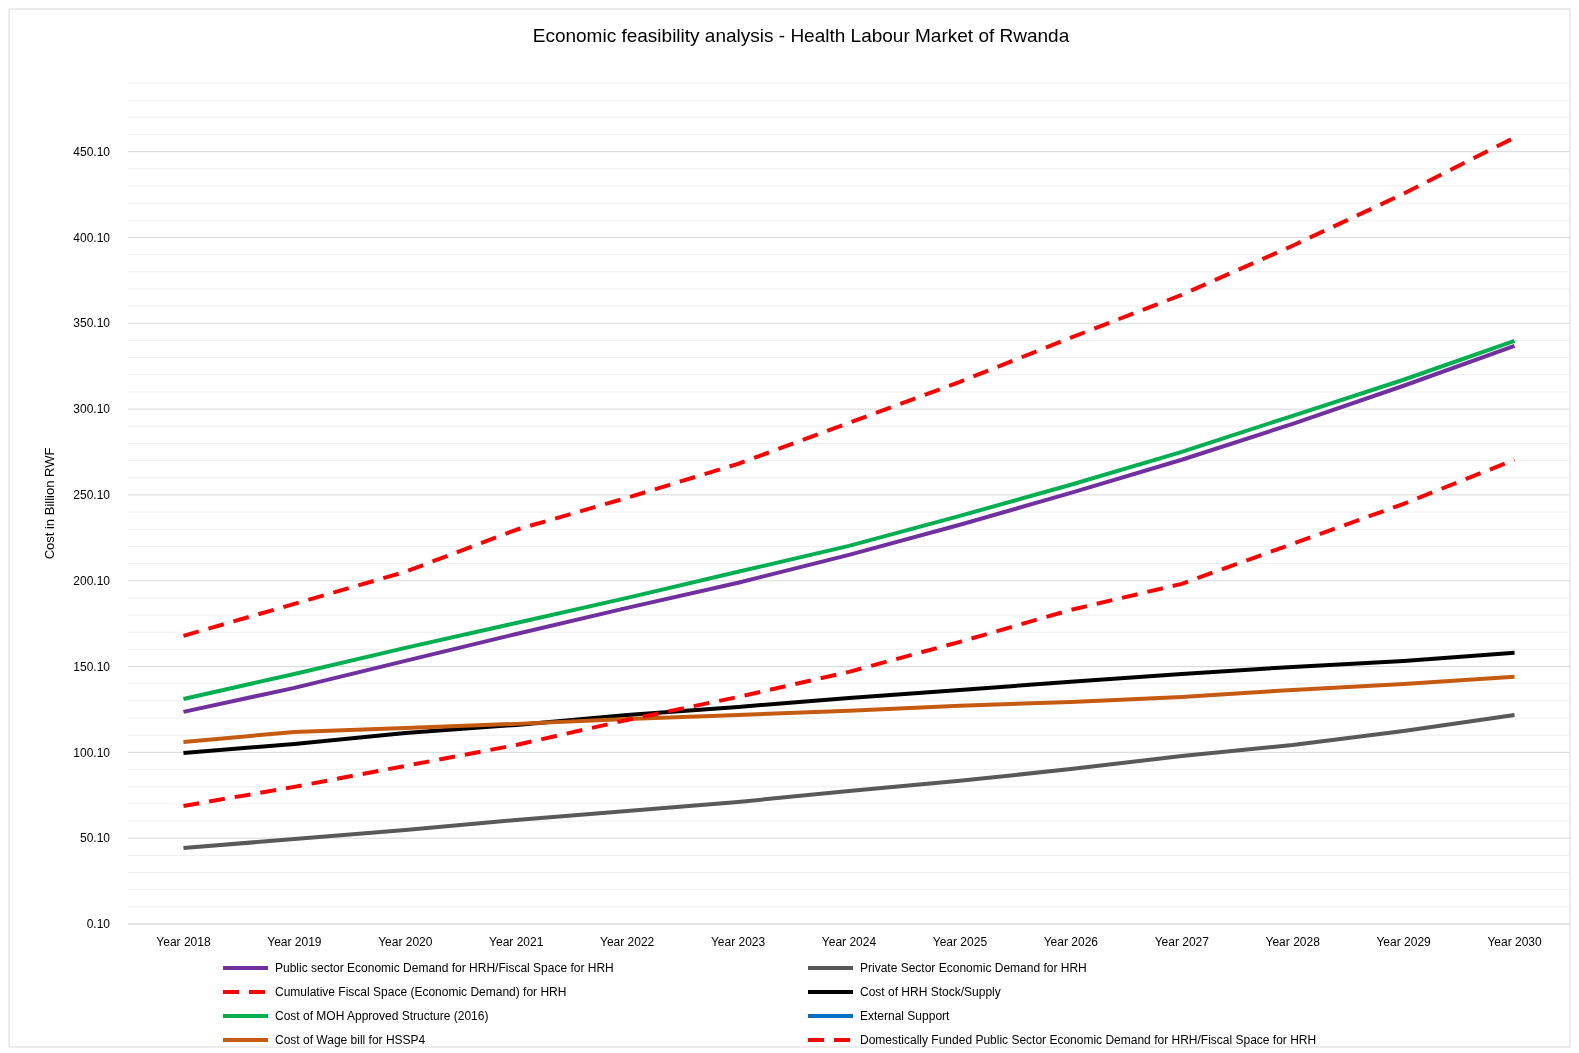  What do you see at coordinates (1514, 942) in the screenshot?
I see `x-tick-label: Year 2030` at bounding box center [1514, 942].